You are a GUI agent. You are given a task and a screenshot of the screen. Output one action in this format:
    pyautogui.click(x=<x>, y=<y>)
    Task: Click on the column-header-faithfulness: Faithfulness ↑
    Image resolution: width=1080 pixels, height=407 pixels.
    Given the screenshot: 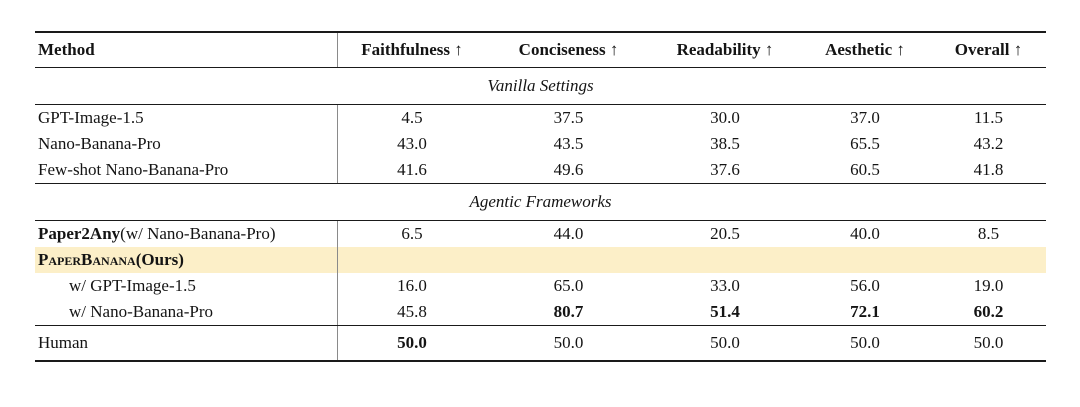 What is the action you would take?
    pyautogui.click(x=412, y=49)
    